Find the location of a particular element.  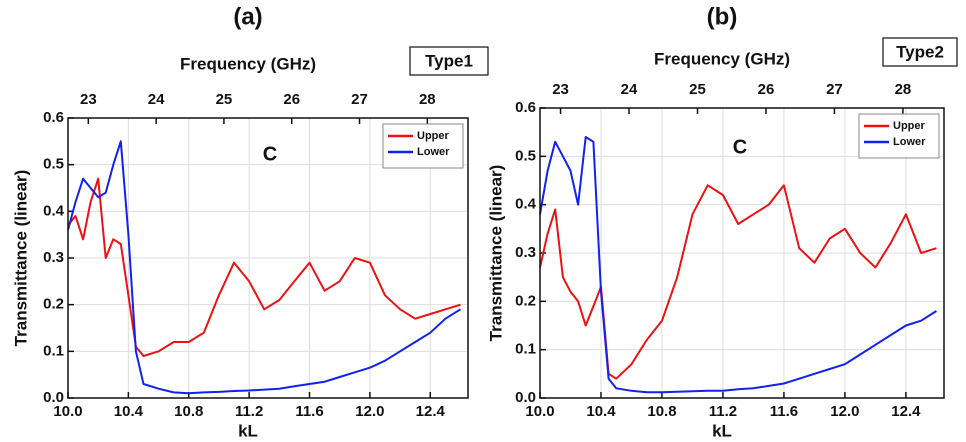

tag: Type1 is located at coordinates (449, 60).